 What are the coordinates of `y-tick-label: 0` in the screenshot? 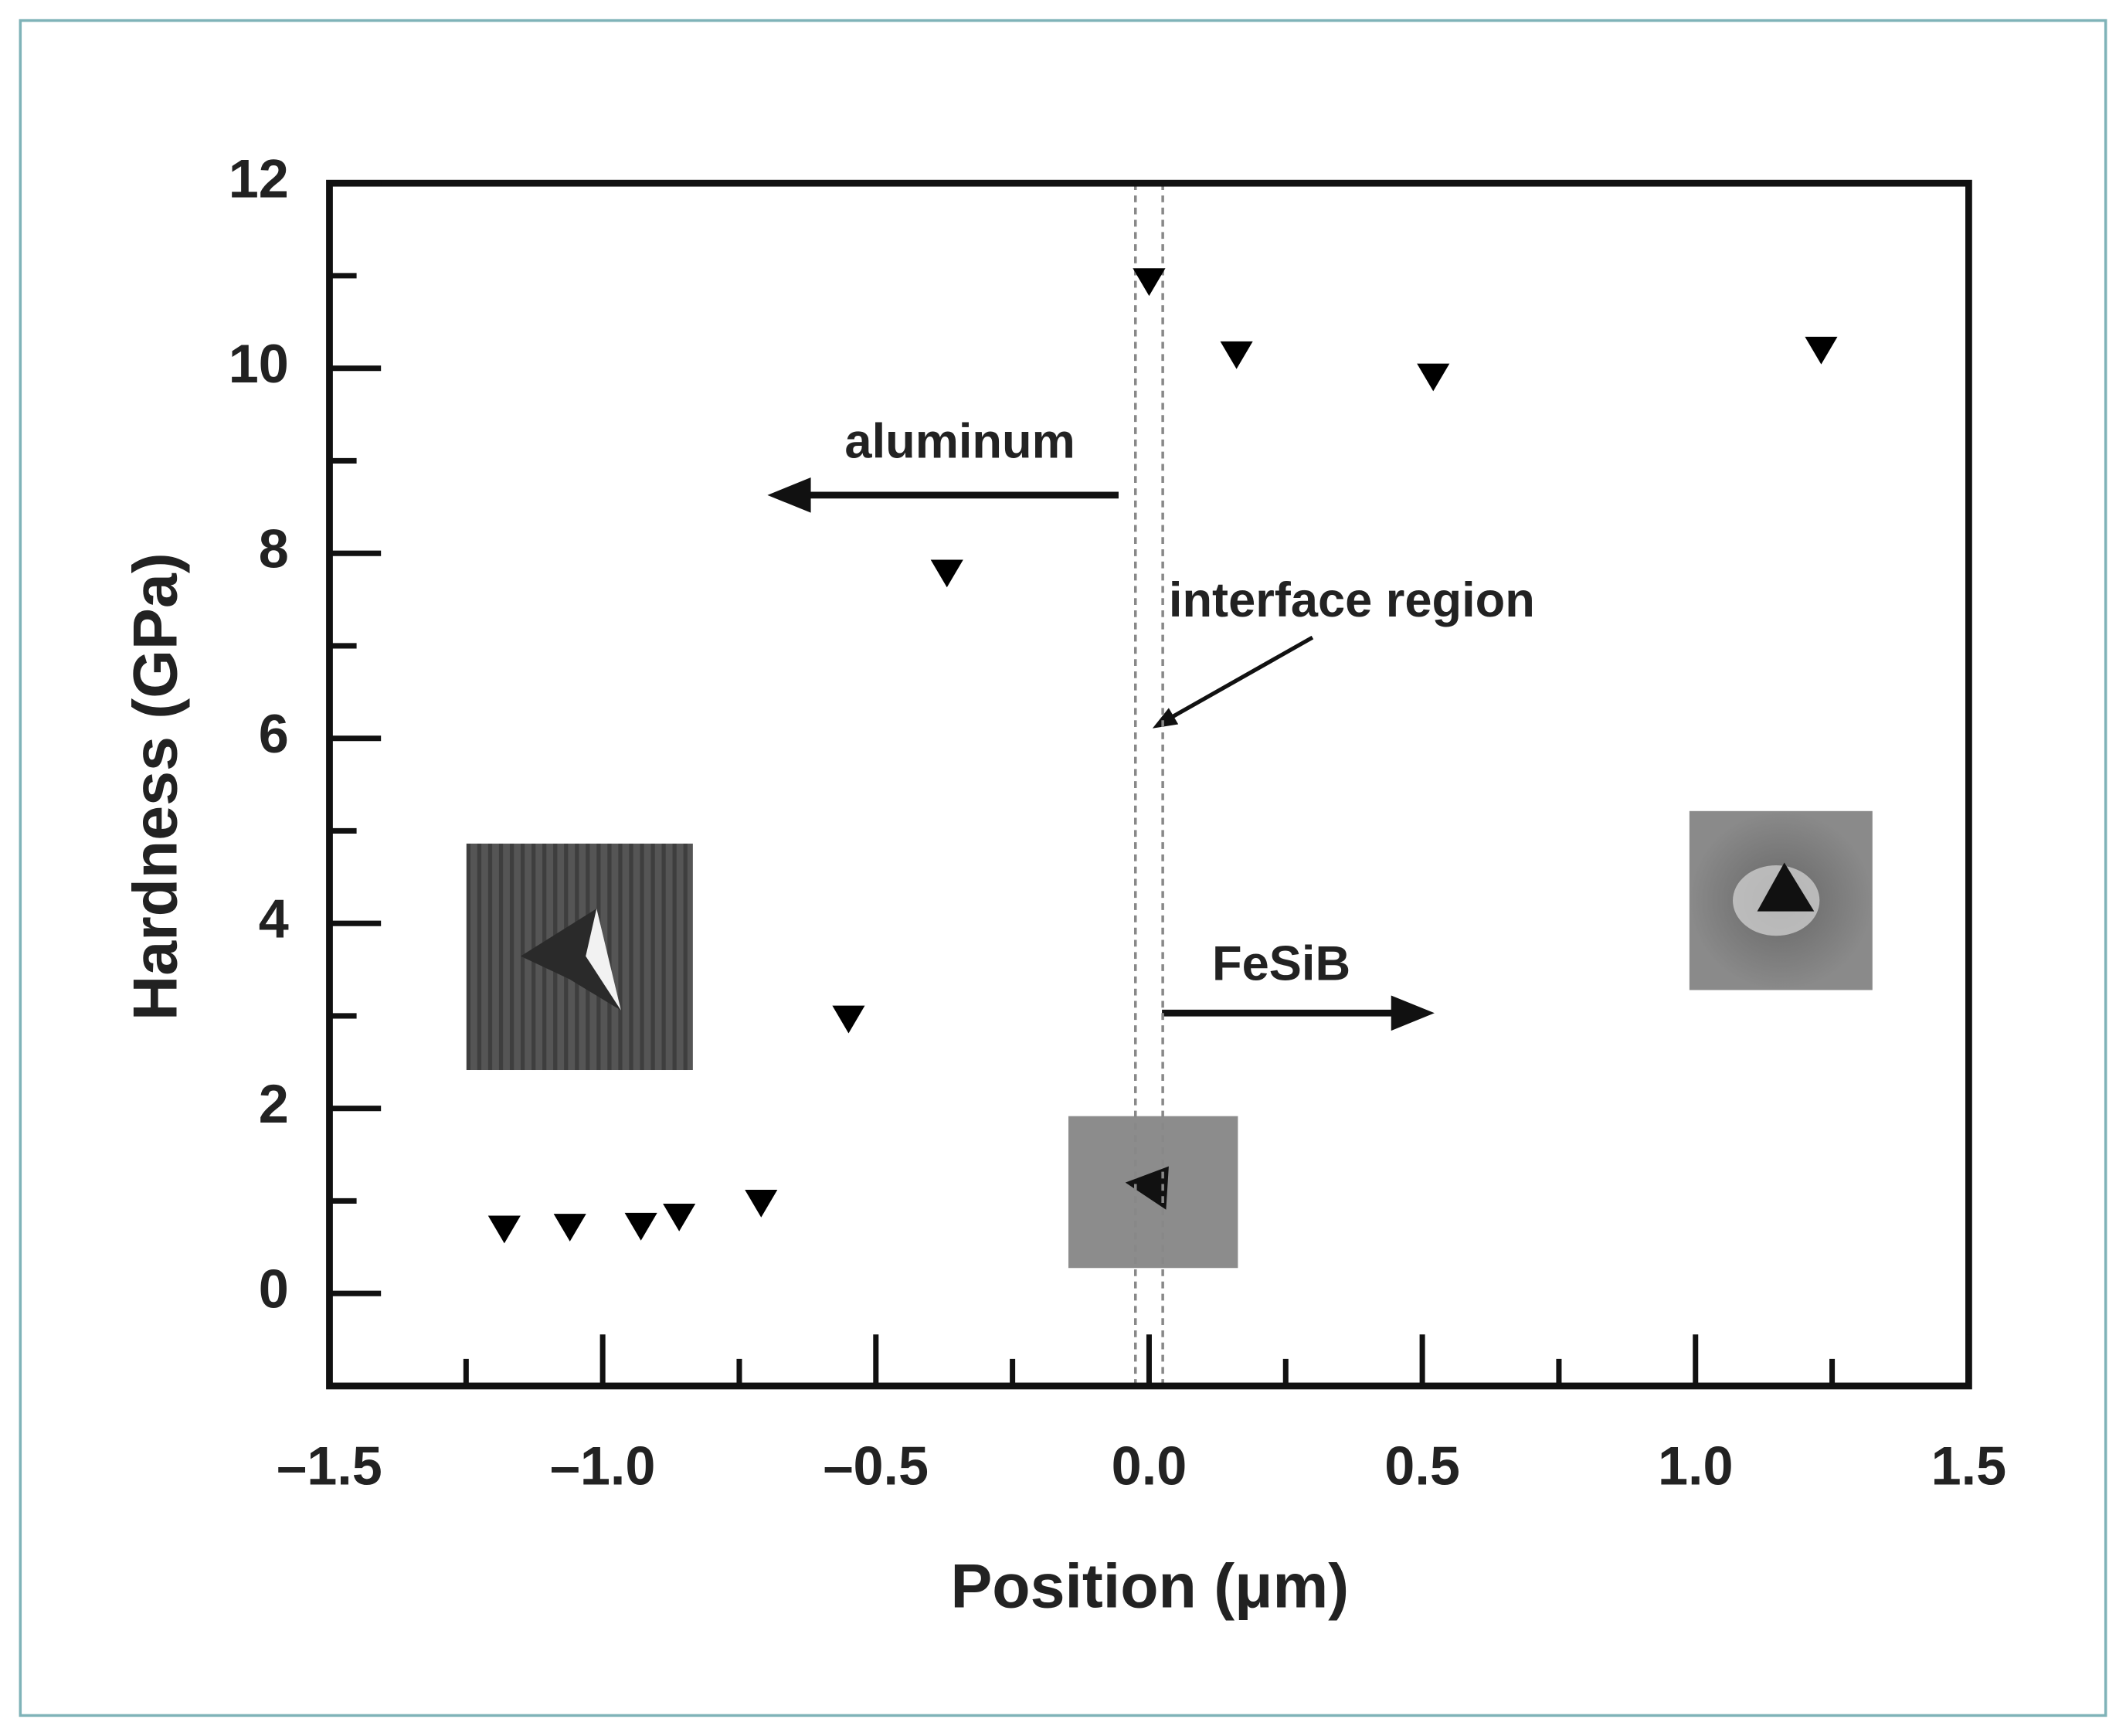 It's located at (274, 1289).